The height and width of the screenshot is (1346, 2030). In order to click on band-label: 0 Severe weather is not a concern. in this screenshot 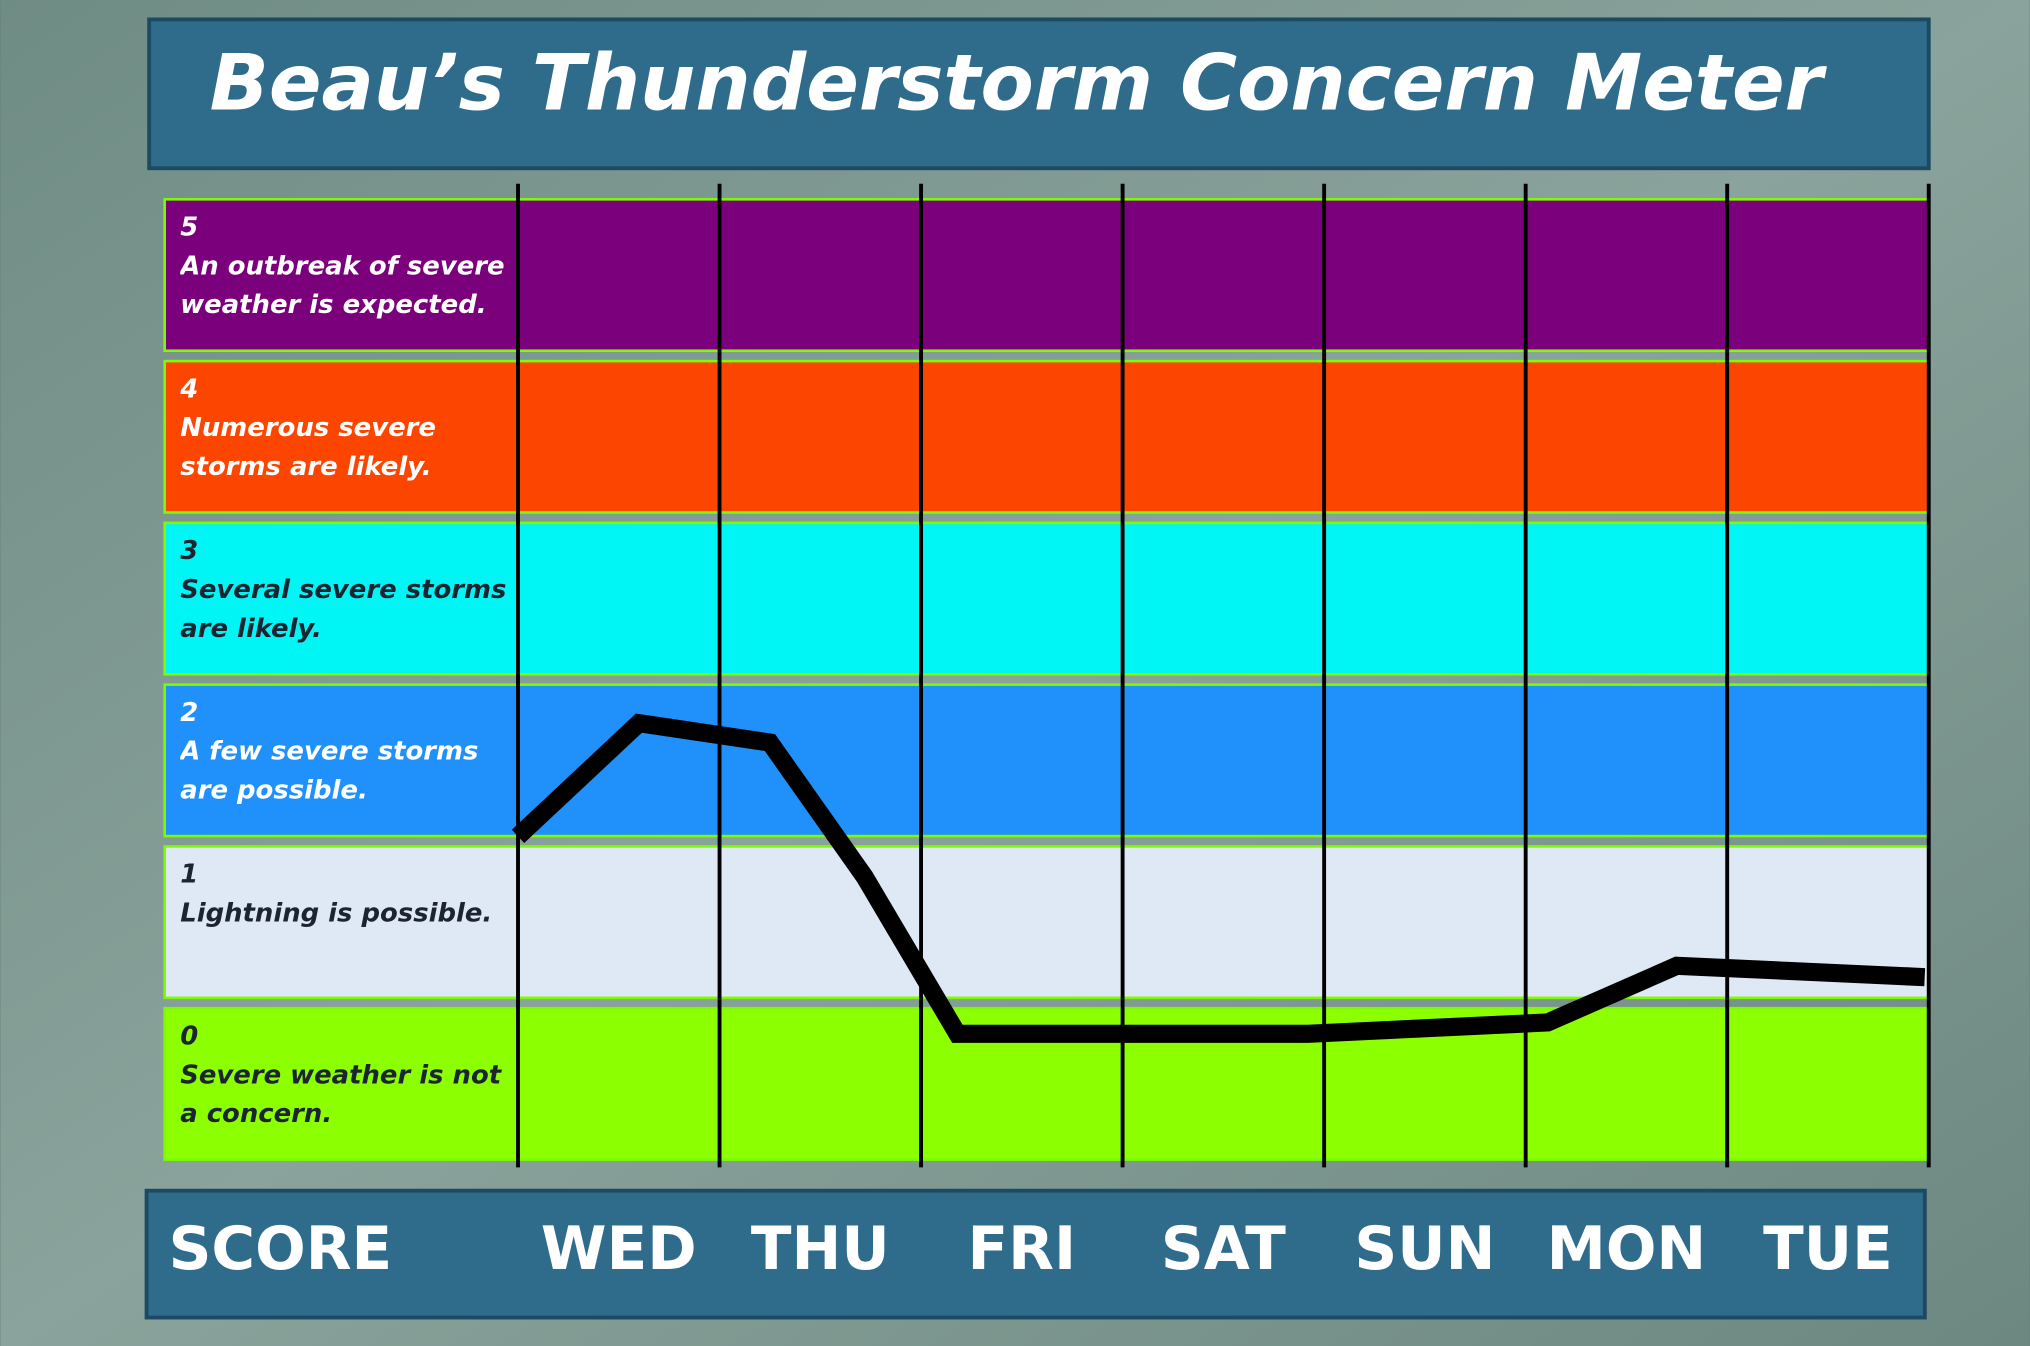, I will do `click(343, 1074)`.